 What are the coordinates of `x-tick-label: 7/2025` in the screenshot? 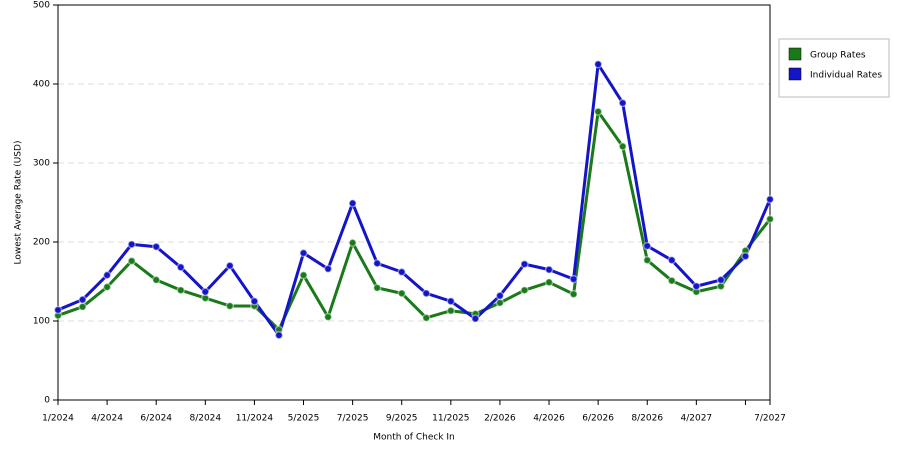 It's located at (353, 419).